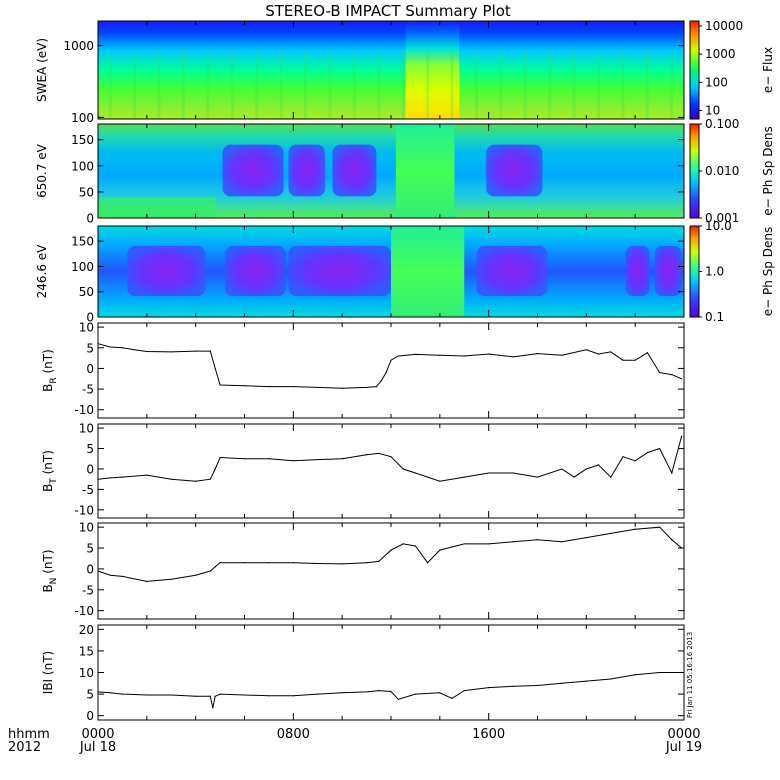 This screenshot has width=780, height=780. What do you see at coordinates (425, 171) in the screenshot?
I see `heatmap-green-region` at bounding box center [425, 171].